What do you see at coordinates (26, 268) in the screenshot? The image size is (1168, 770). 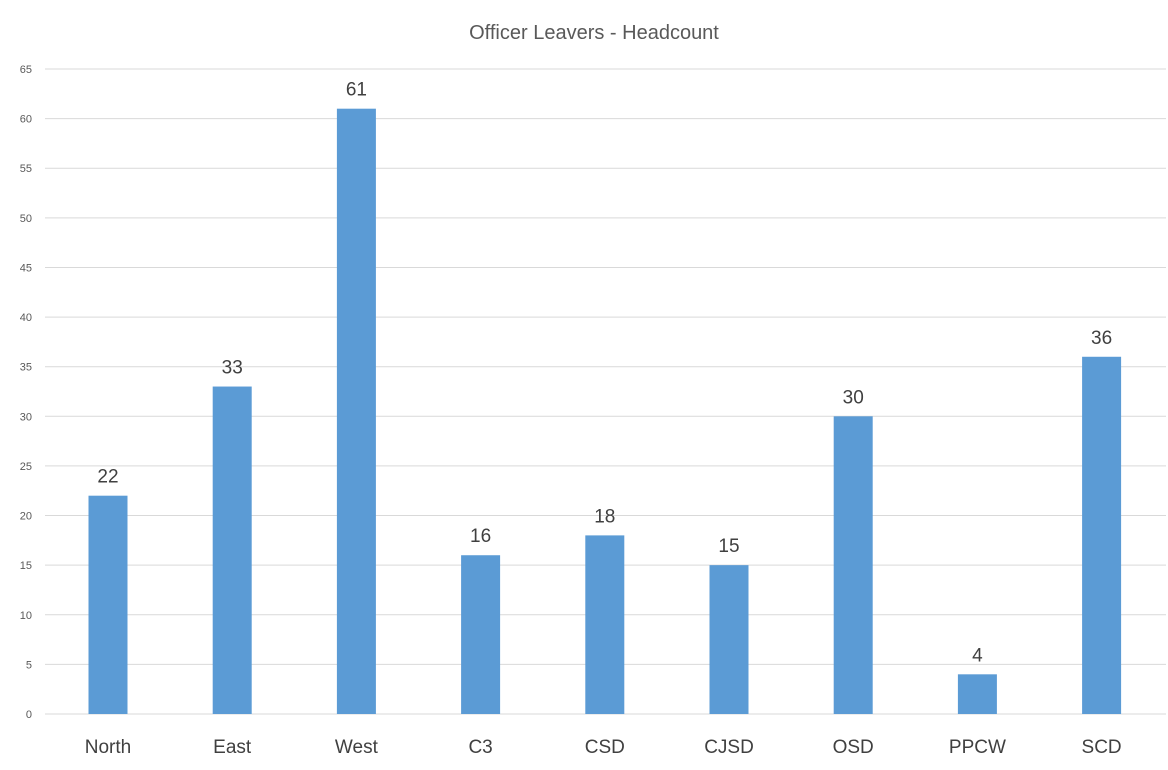 I see `y-tick-label: 45` at bounding box center [26, 268].